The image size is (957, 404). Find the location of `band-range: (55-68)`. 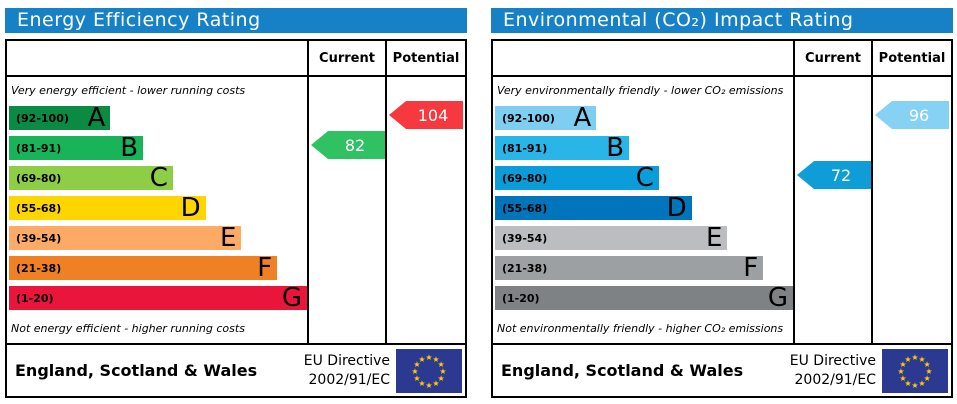

band-range: (55-68) is located at coordinates (39, 208).